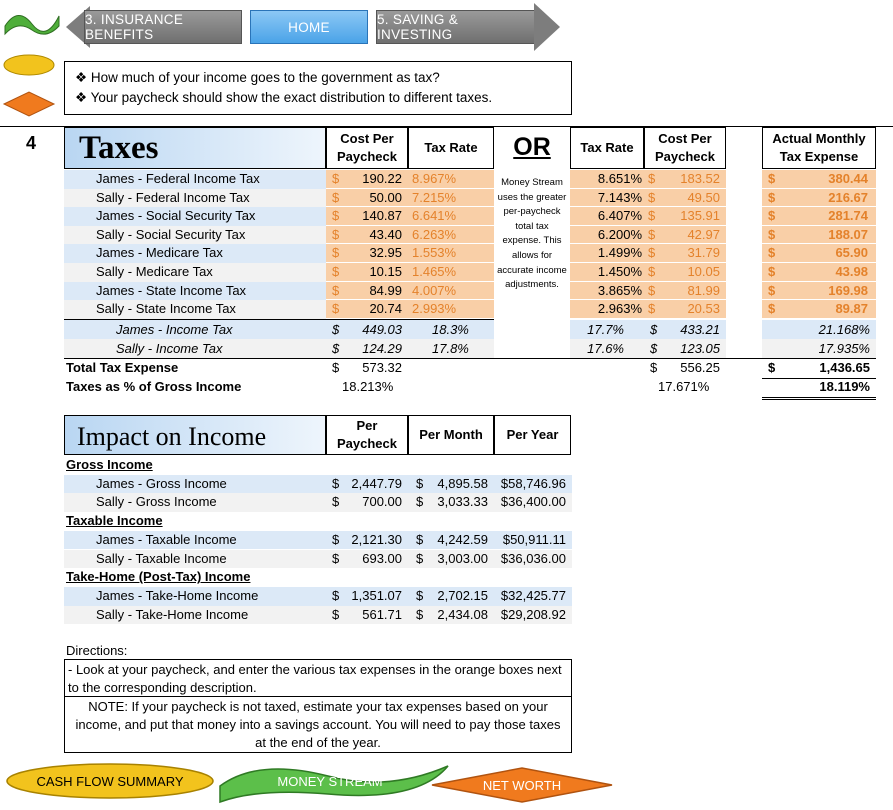  I want to click on tax-cost-input: 50.00, so click(385, 197).